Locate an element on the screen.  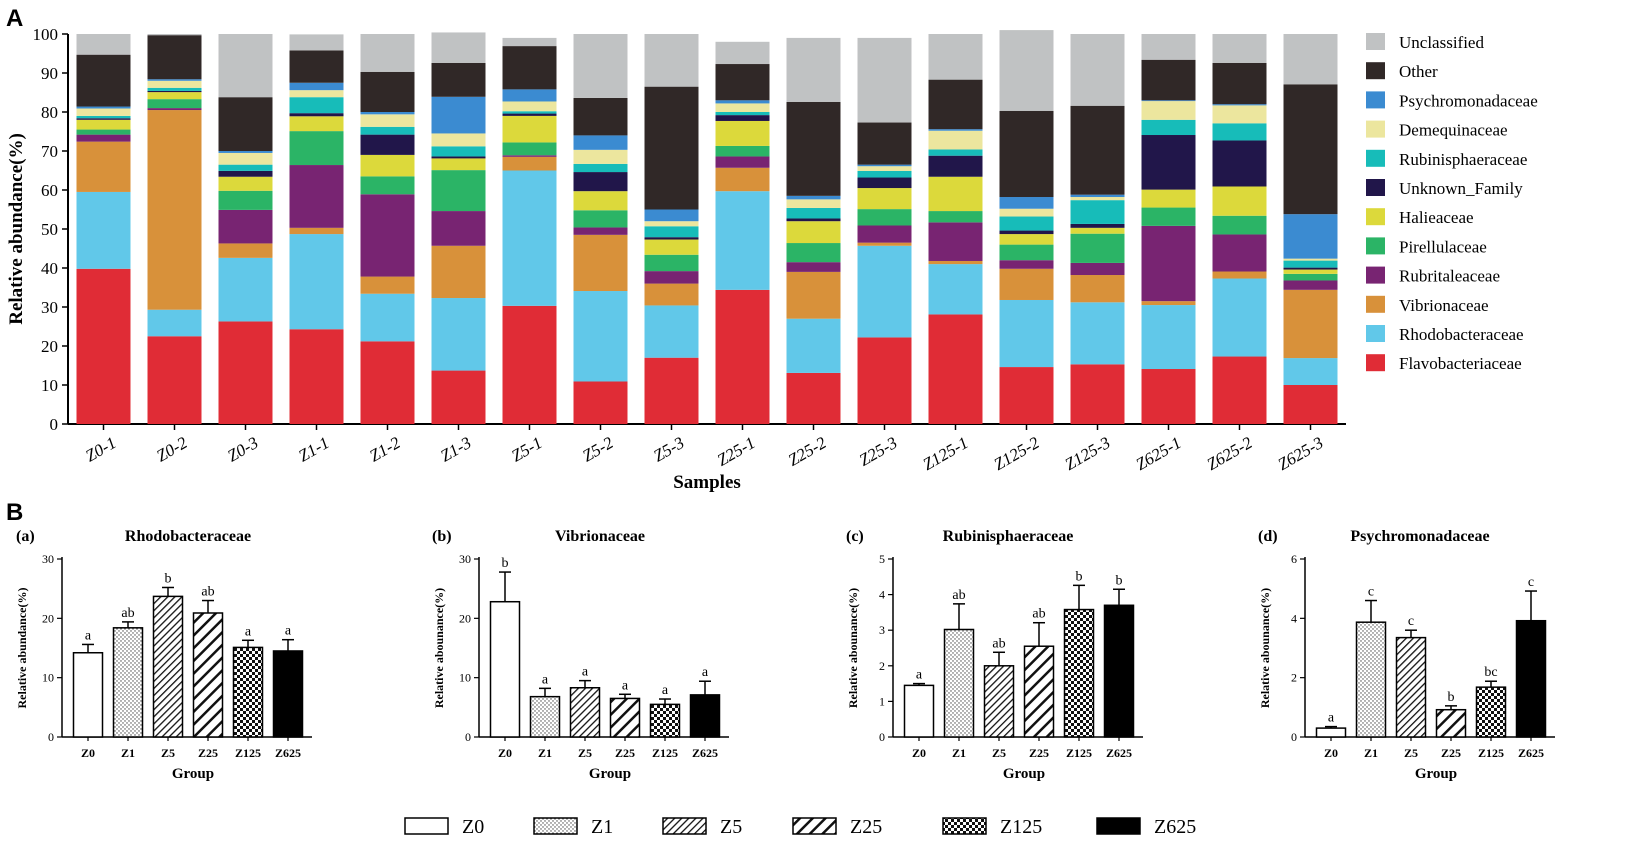
bar-z25 is located at coordinates (625, 717).